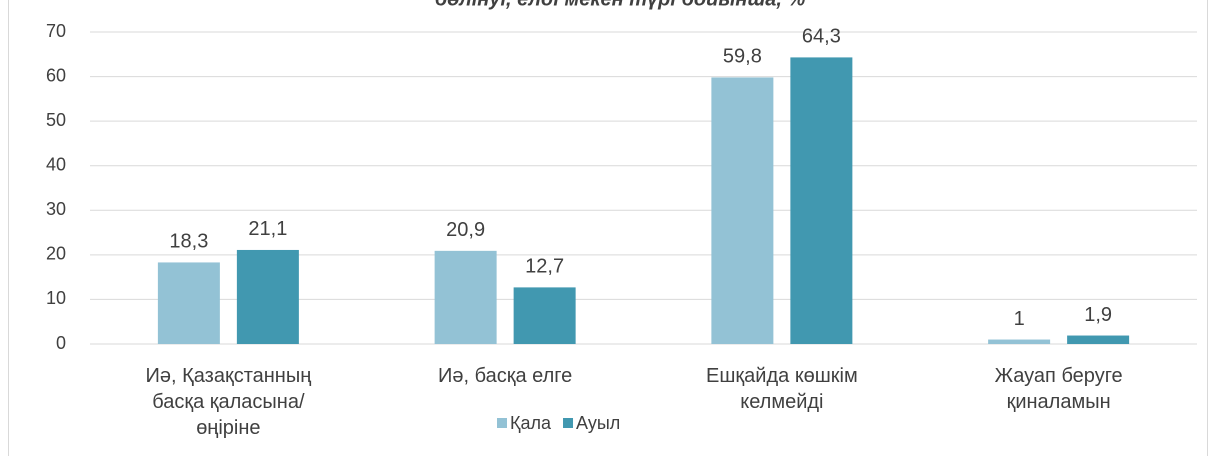  What do you see at coordinates (598, 423) in the screenshot?
I see `legend-label: Ауыл` at bounding box center [598, 423].